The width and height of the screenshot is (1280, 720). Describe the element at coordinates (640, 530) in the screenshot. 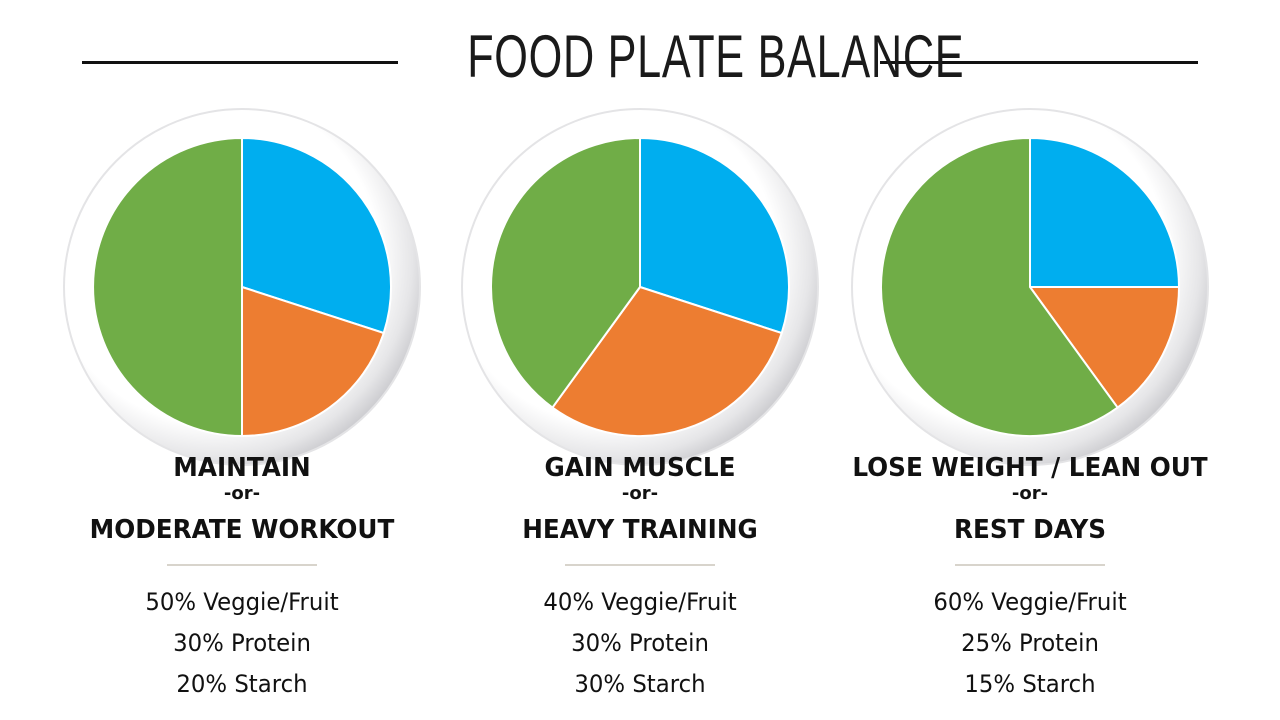

I see `caption-heading-alt: HEAVY TRAINING` at that location.